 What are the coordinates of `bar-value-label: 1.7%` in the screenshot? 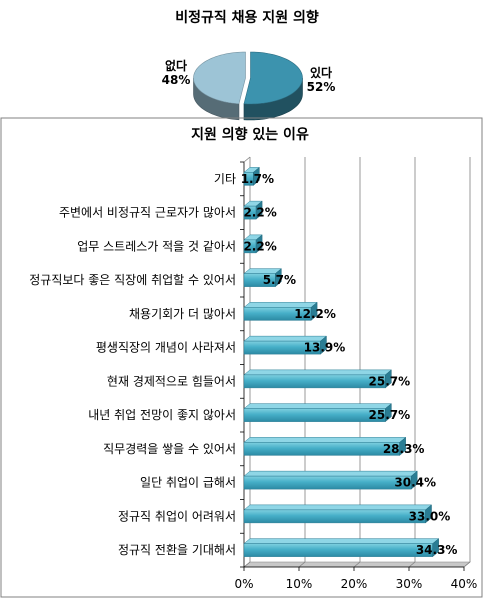 It's located at (257, 179).